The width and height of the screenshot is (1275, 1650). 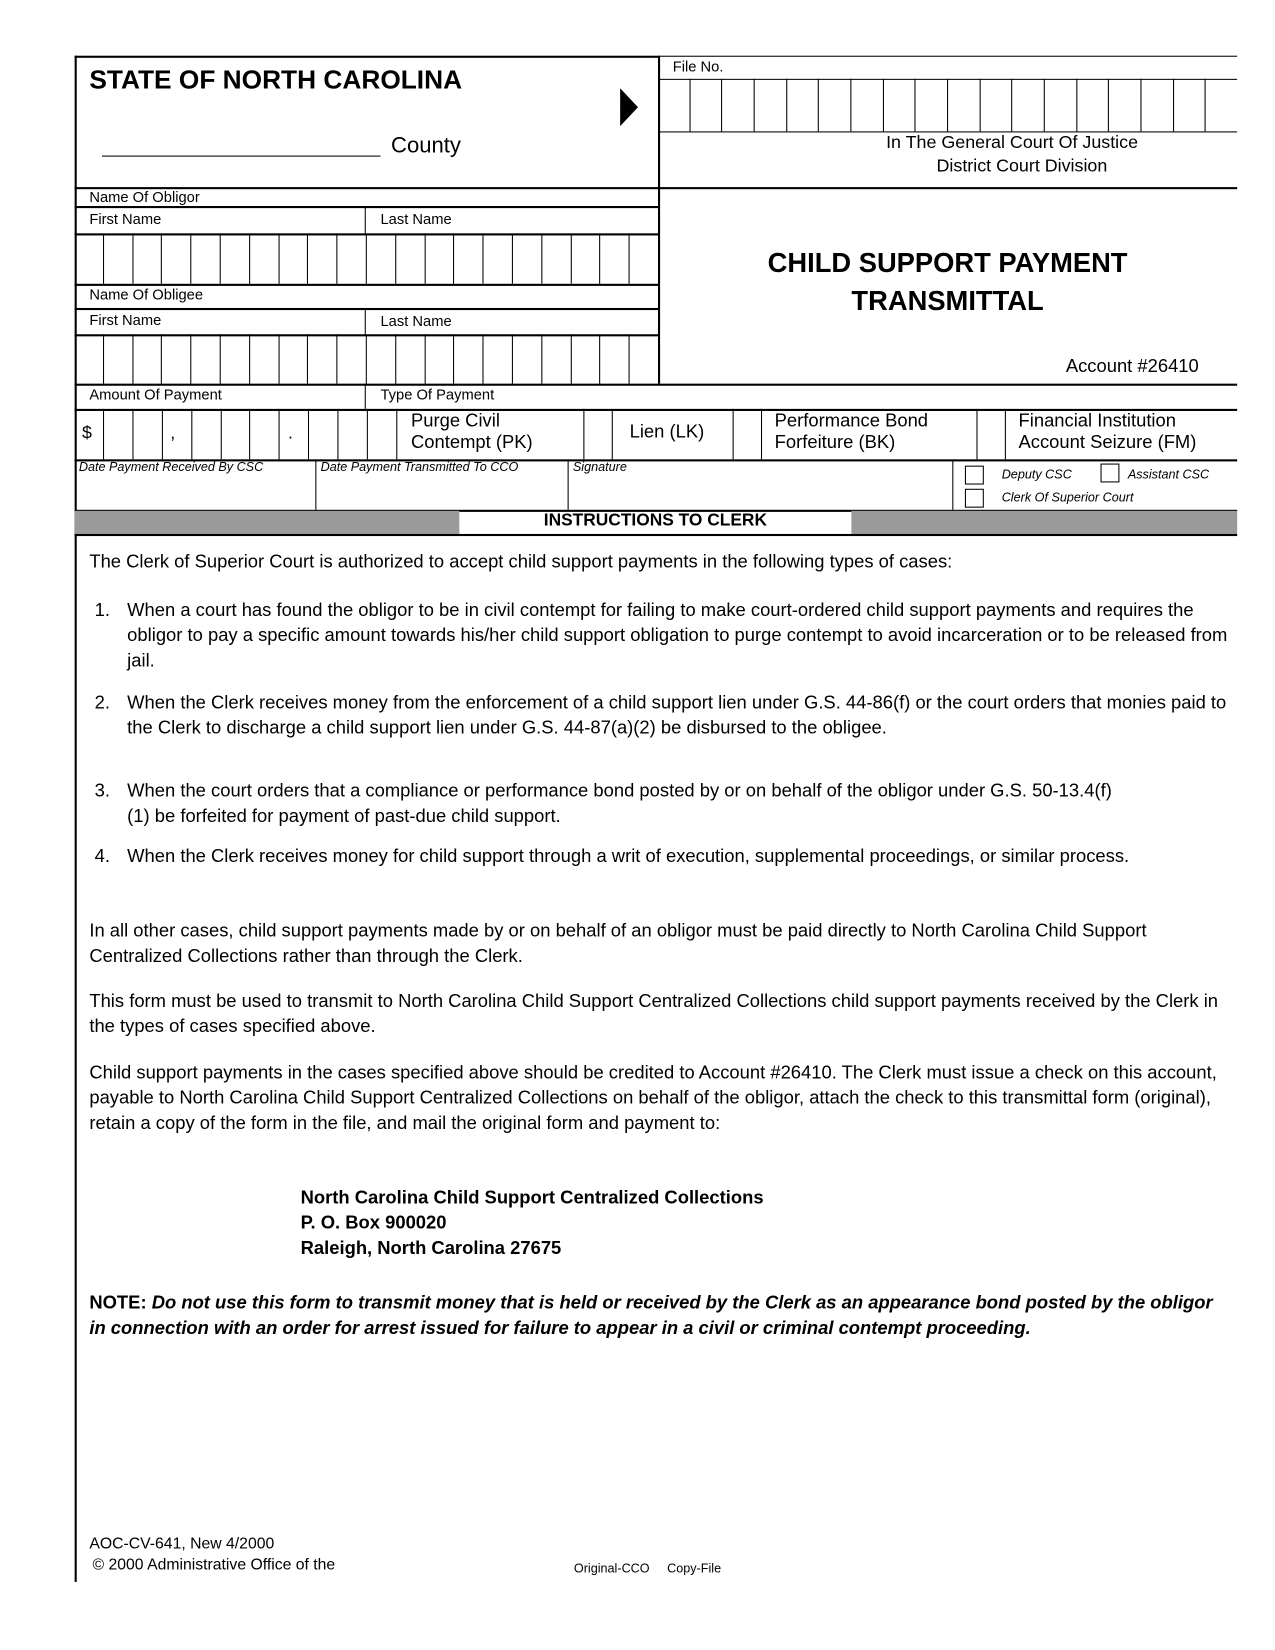 I want to click on form-id: AOC-CV-641, New 4/2000, so click(x=182, y=1543).